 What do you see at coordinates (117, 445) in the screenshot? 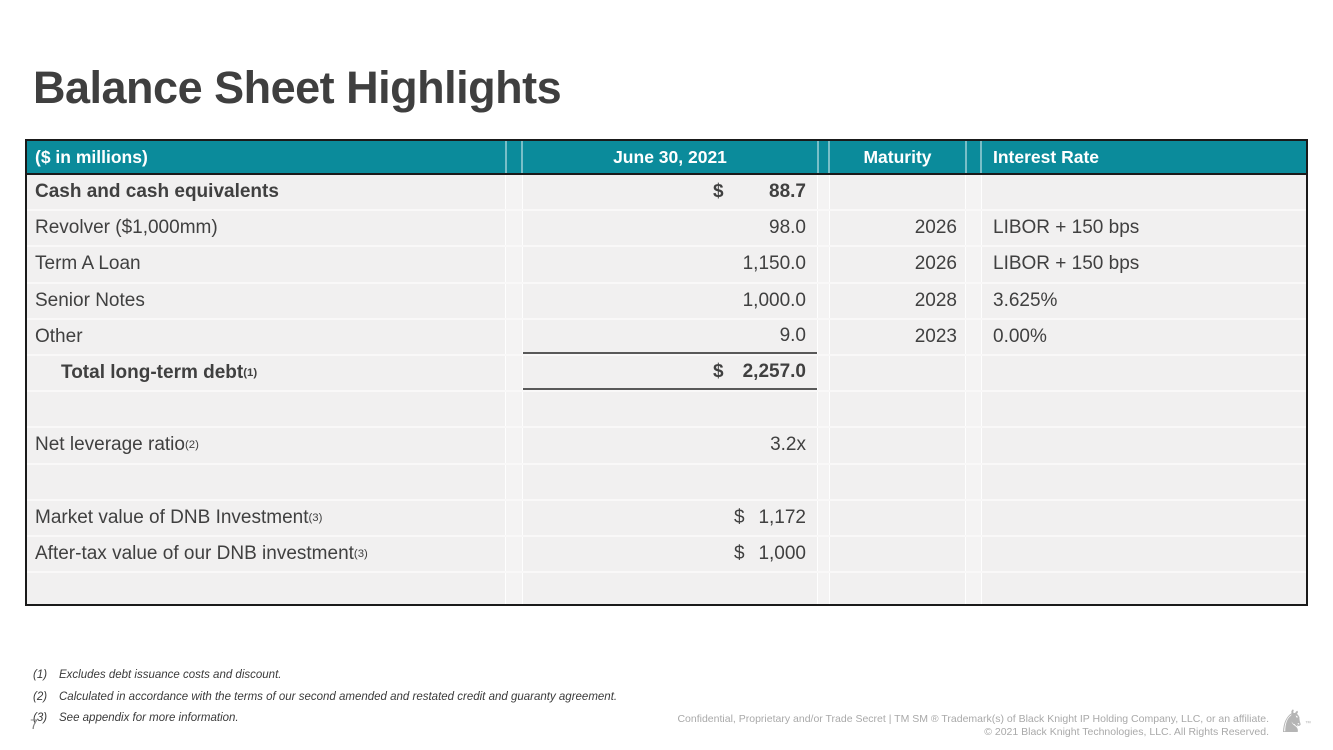
I see `row-label: Net leverage ratio (2)` at bounding box center [117, 445].